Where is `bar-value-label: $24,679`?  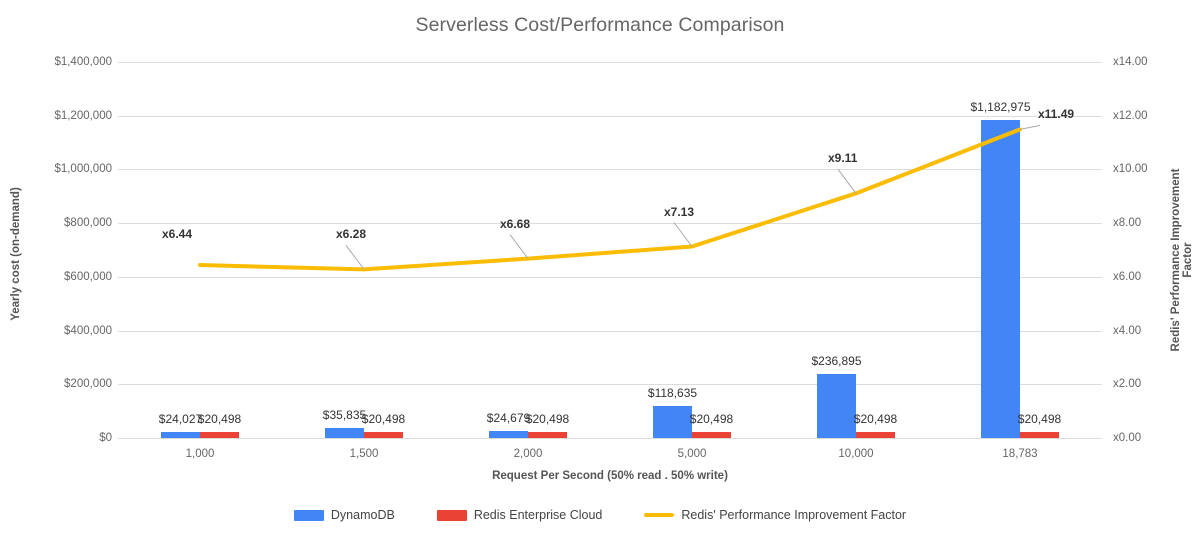 bar-value-label: $24,679 is located at coordinates (508, 418).